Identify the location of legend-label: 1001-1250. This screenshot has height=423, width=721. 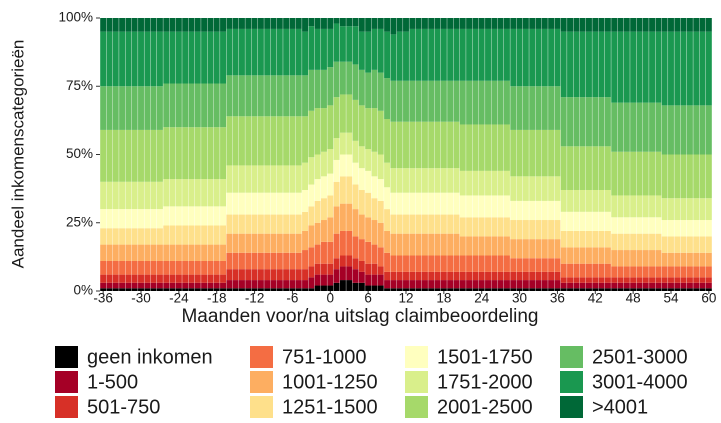
(330, 382).